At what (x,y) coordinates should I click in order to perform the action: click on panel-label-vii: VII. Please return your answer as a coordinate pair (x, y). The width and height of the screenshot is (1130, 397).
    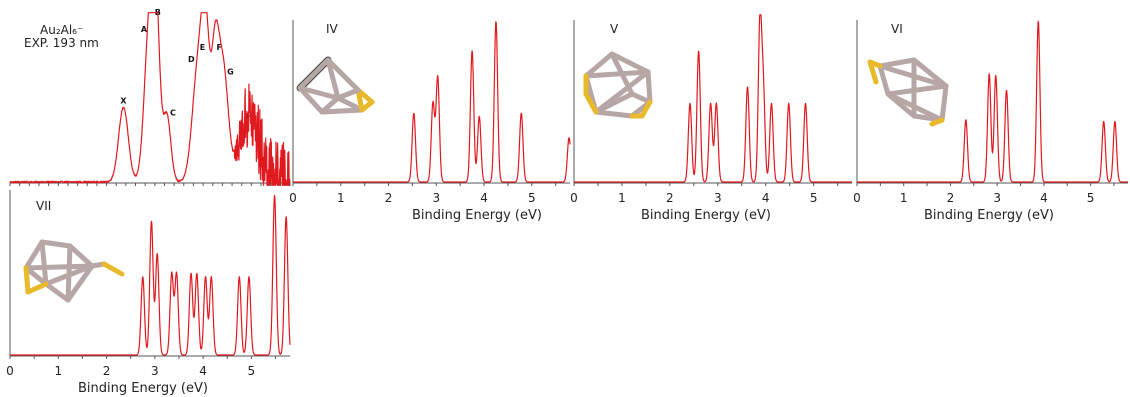
    Looking at the image, I should click on (43, 206).